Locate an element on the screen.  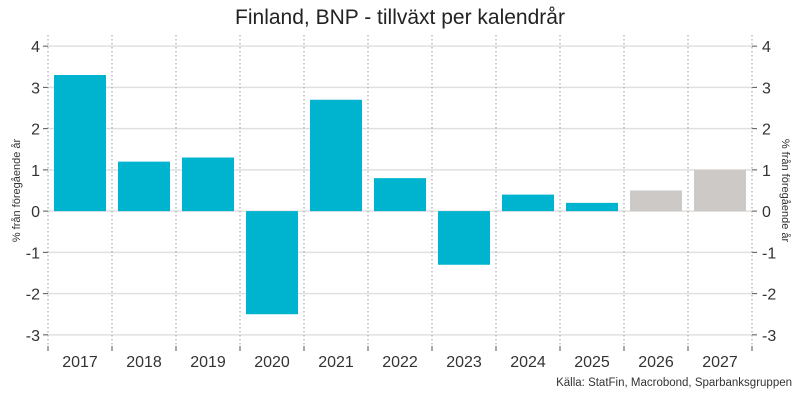
y-tick-label-left: 3 is located at coordinates (35, 88).